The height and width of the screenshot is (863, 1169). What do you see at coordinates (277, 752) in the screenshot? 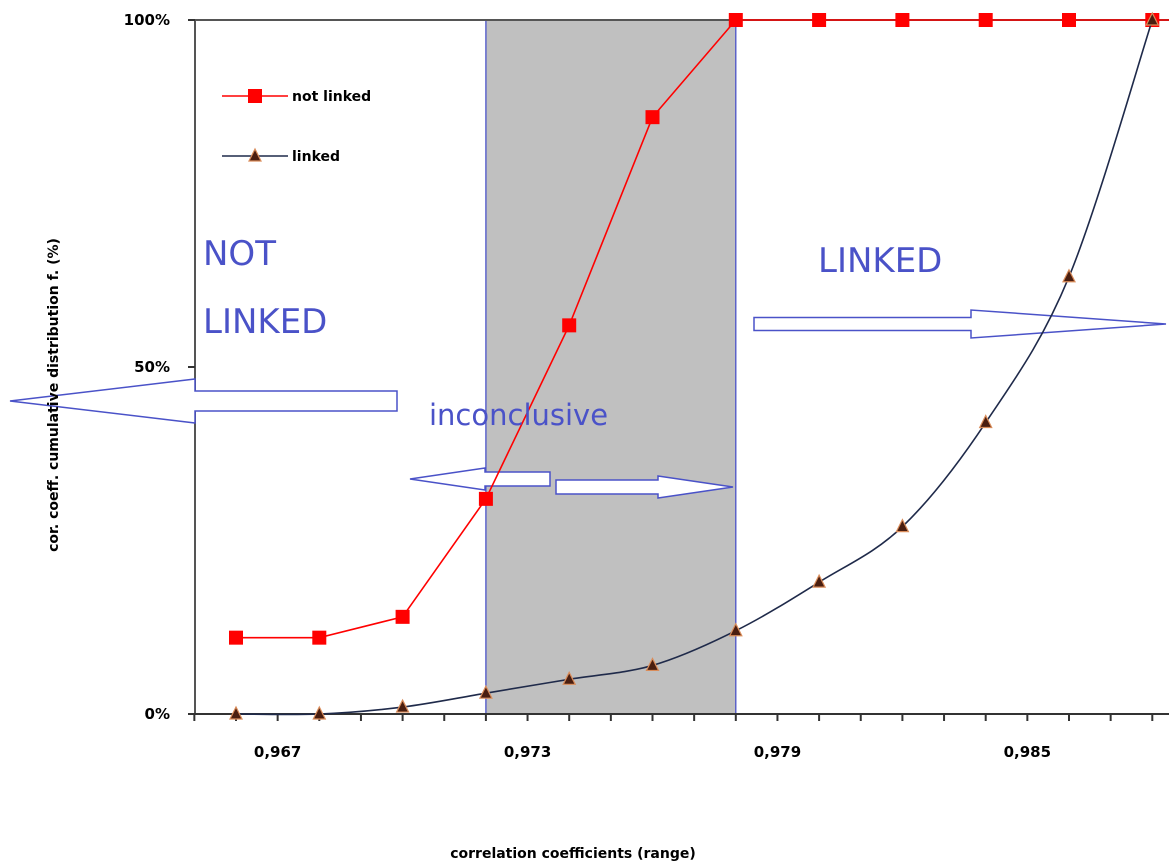
I see `x-tick-label: 0,967` at bounding box center [277, 752].